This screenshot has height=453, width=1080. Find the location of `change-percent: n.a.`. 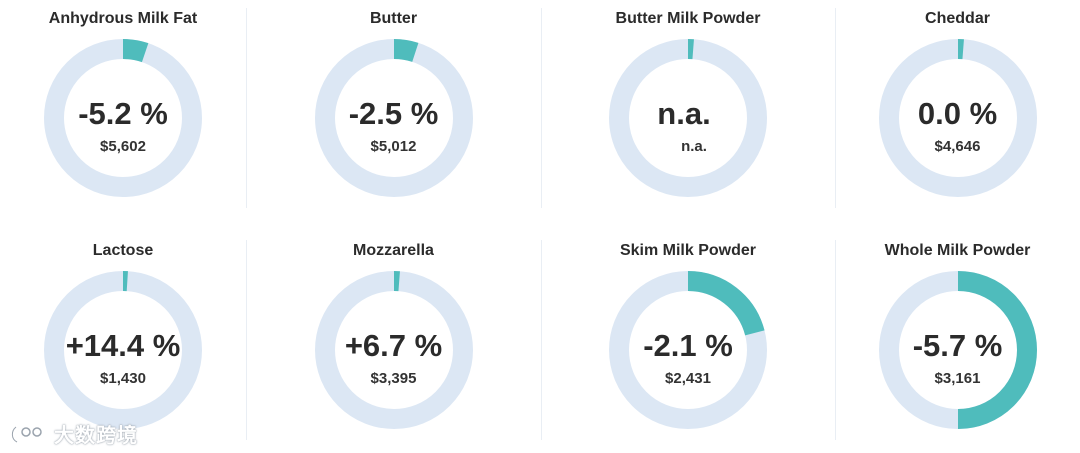

change-percent: n.a. is located at coordinates (684, 113).